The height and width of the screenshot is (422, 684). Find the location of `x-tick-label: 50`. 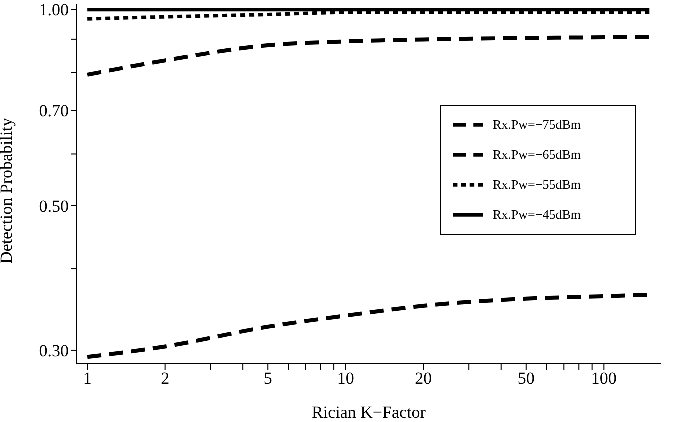

x-tick-label: 50 is located at coordinates (526, 378).